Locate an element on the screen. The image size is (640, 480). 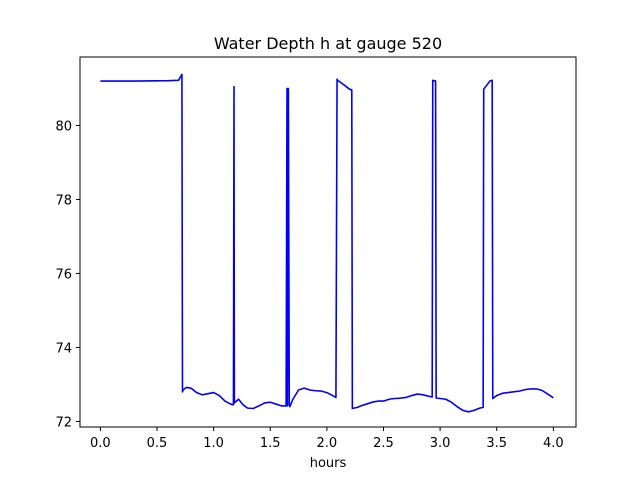
y-tick-label: 72 is located at coordinates (63, 422).